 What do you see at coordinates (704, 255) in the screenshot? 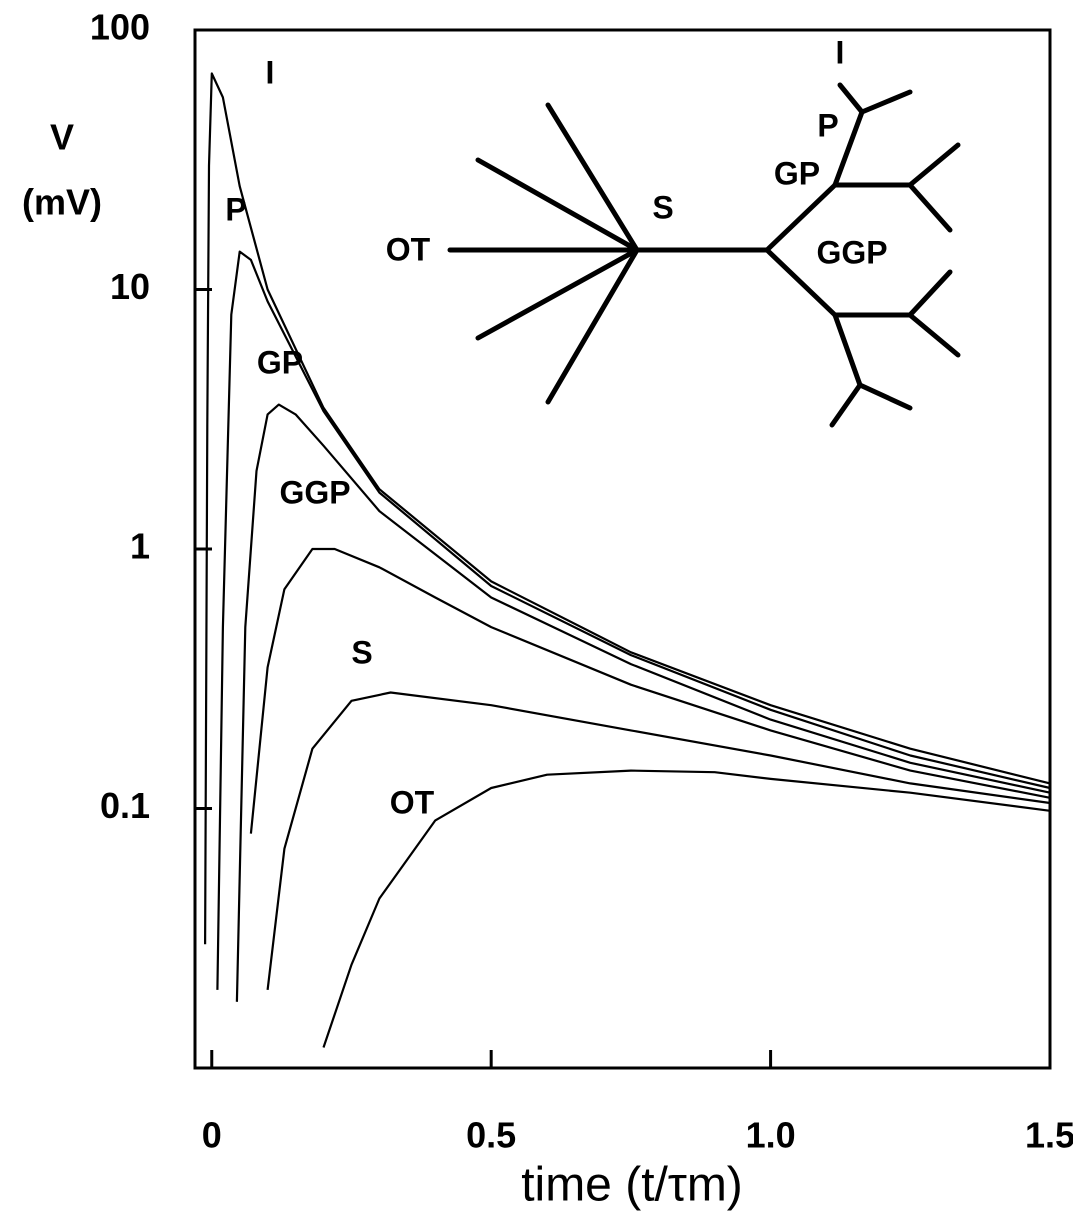
I see `dendrite-diagram` at bounding box center [704, 255].